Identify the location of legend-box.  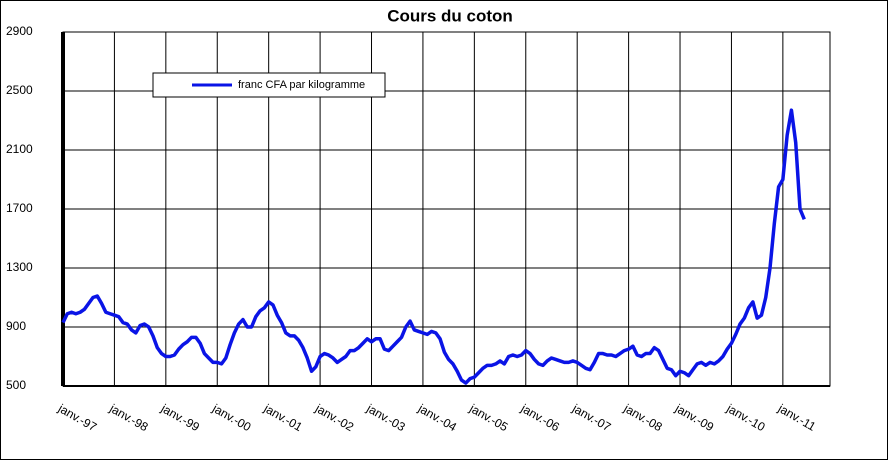
(269, 85).